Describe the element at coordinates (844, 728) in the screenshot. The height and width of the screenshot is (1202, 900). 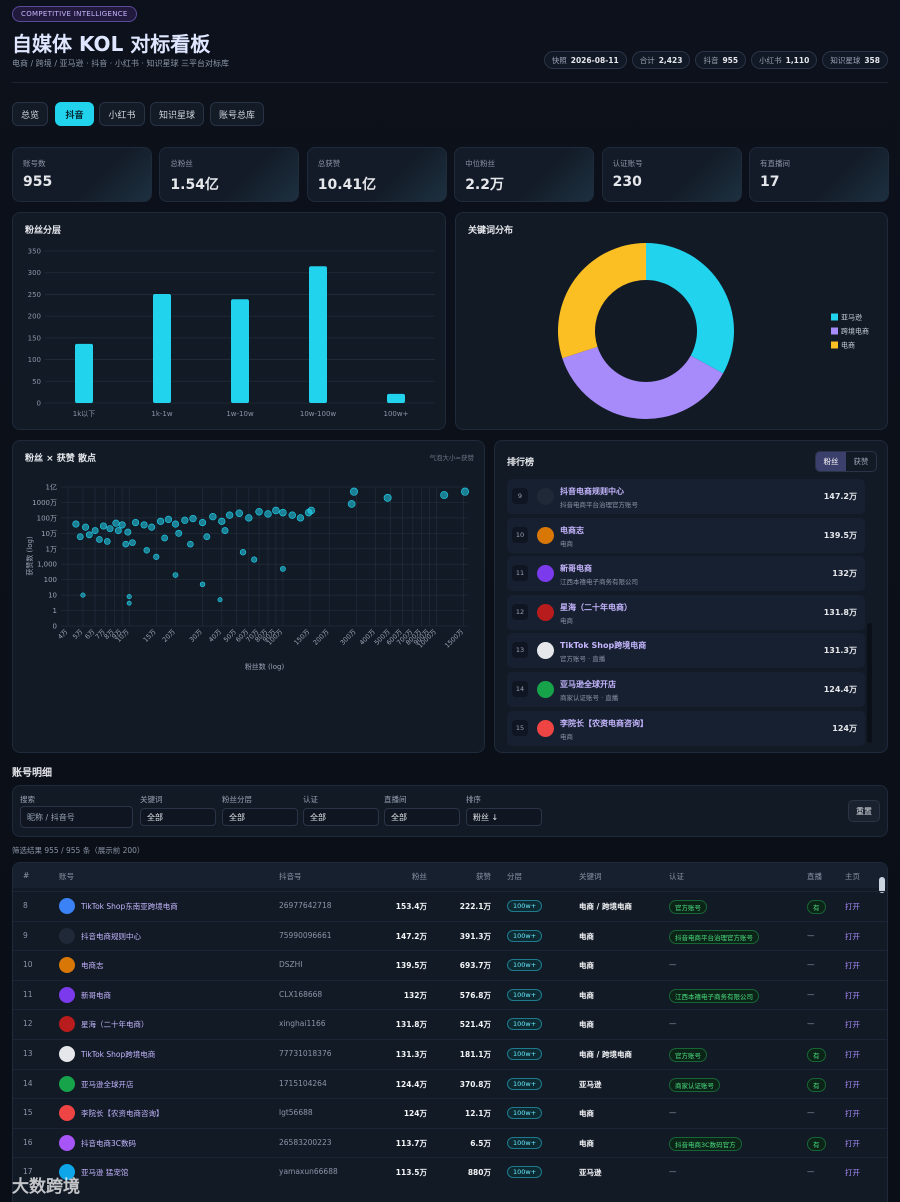
I see `rank-value: 124万` at that location.